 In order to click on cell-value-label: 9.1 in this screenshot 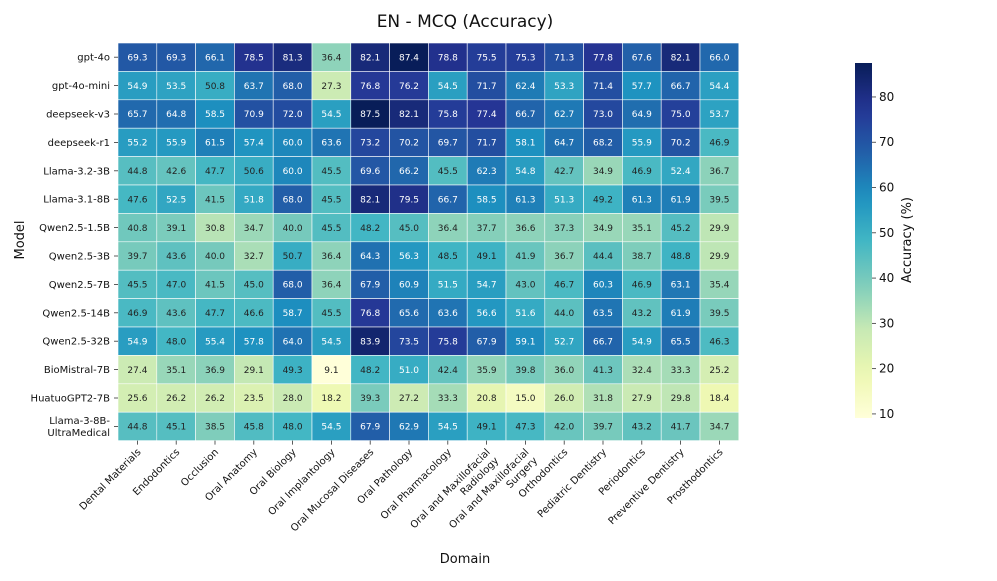, I will do `click(331, 371)`.